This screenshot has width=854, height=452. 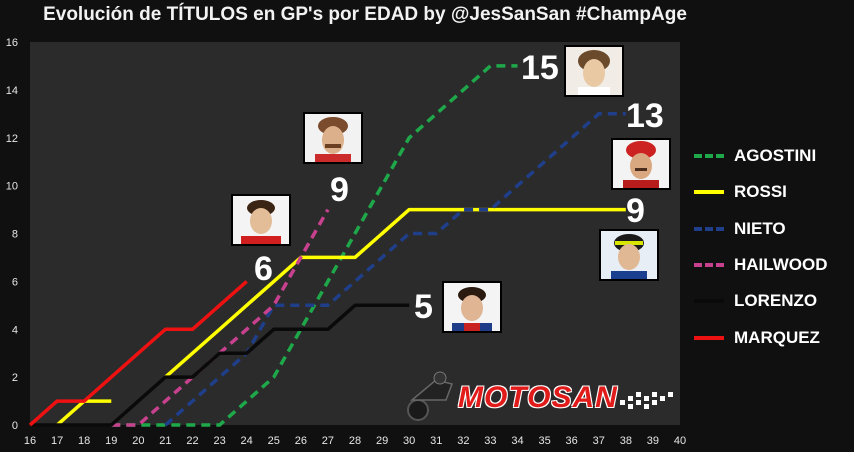 I want to click on portrait-hailwood-icon, so click(x=333, y=138).